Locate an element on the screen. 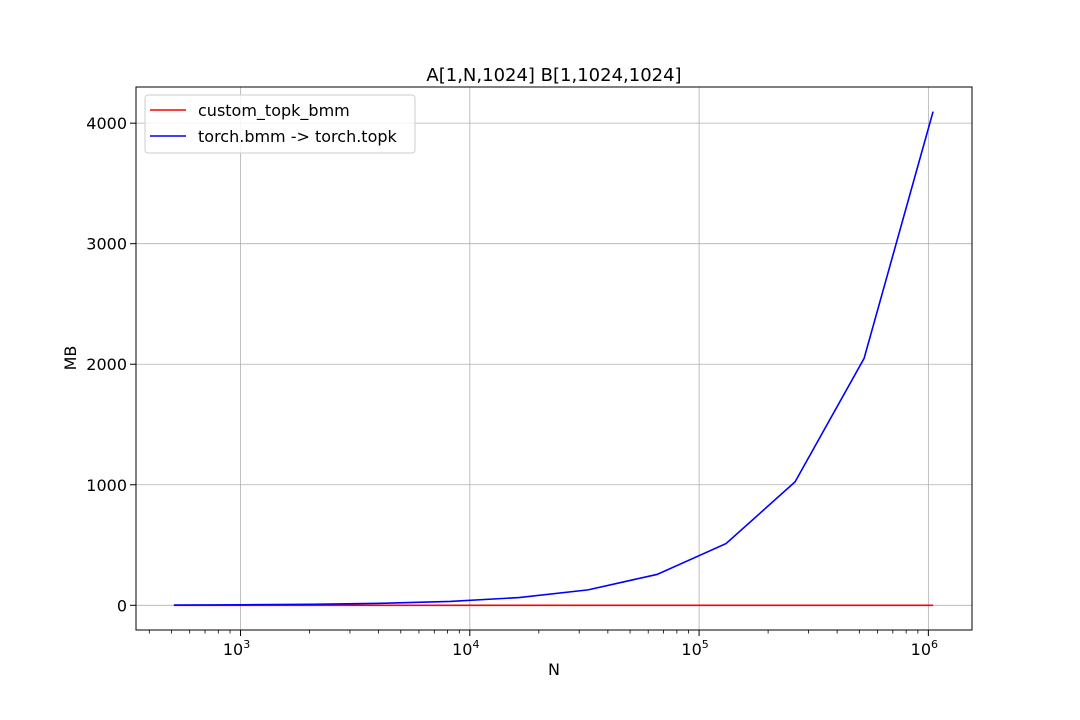 This screenshot has width=1080, height=720. y-axis-ticks: 0 1000 2000 3000 4000 is located at coordinates (111, 364).